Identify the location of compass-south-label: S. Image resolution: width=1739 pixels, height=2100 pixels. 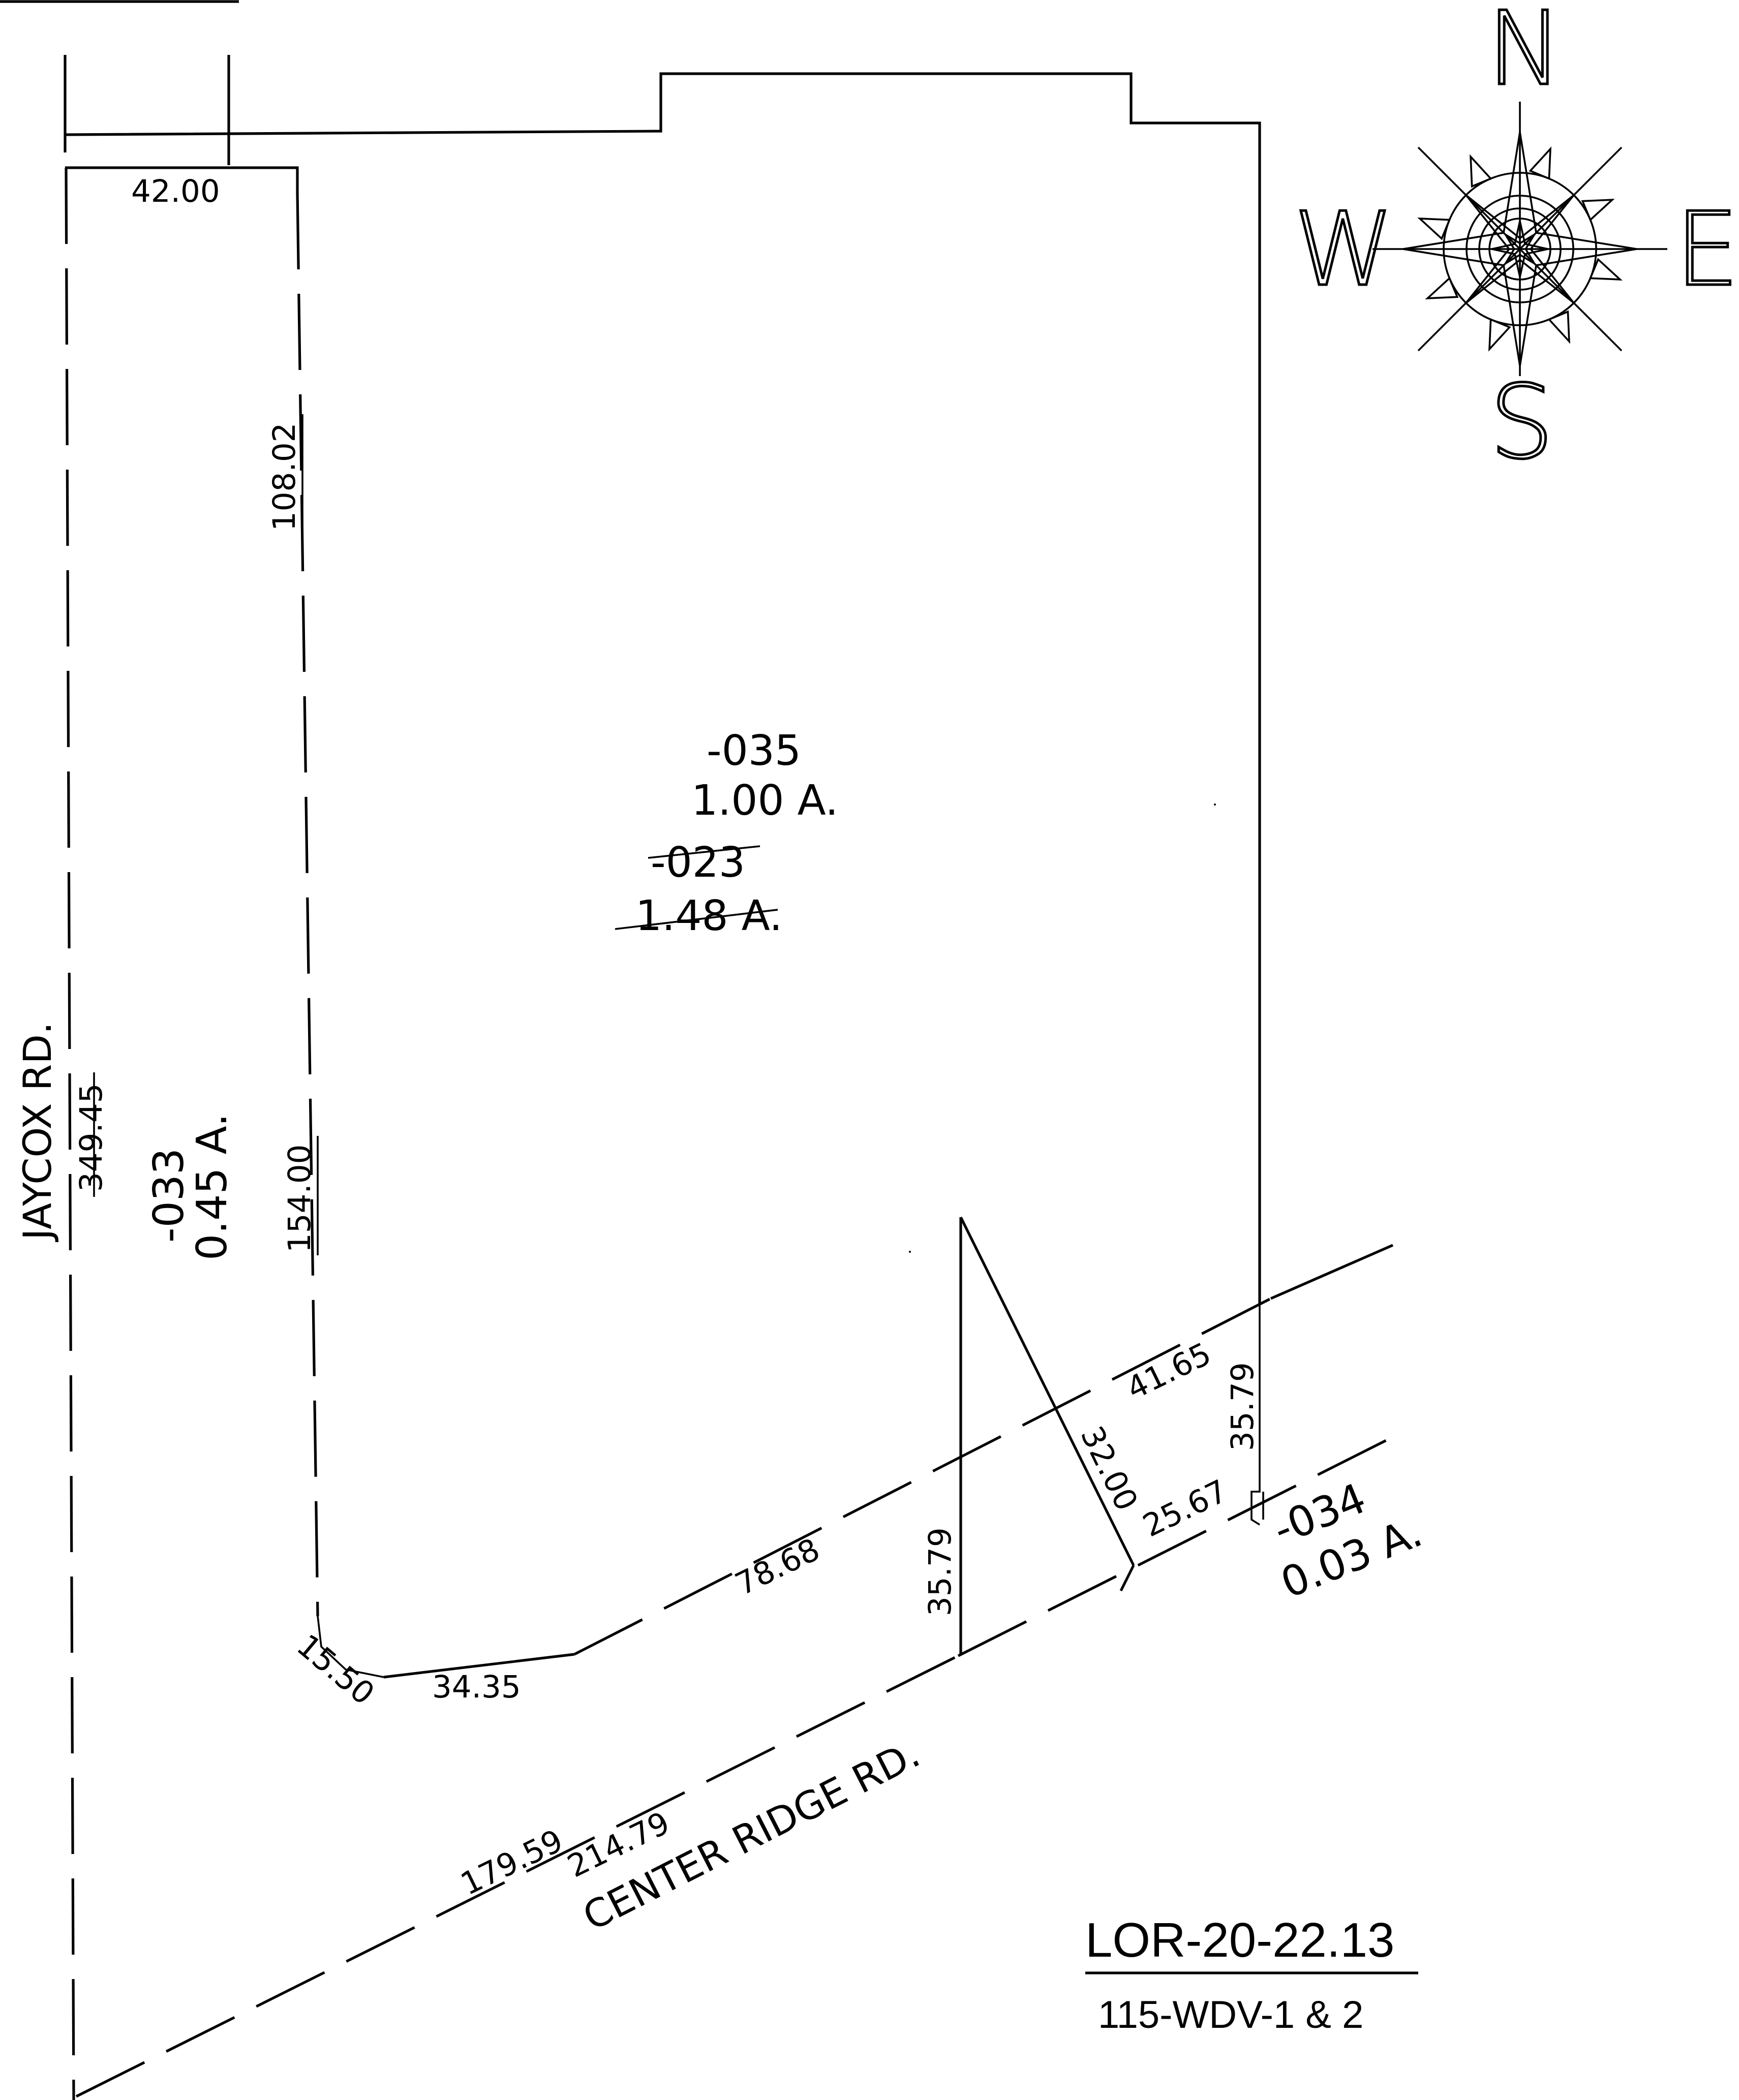
(1521, 422).